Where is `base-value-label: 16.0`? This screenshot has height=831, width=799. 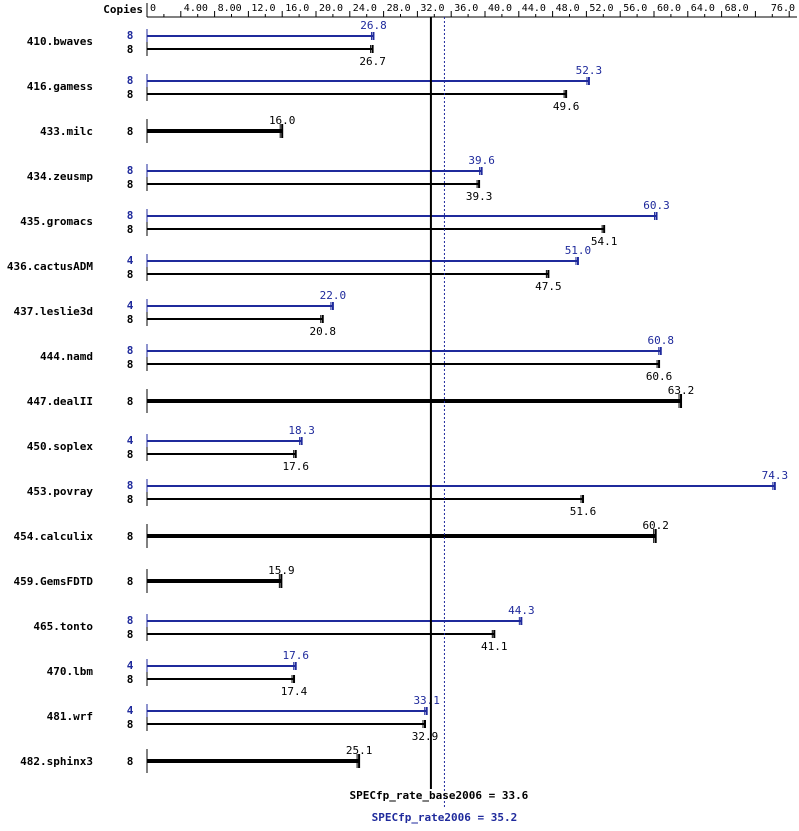 base-value-label: 16.0 is located at coordinates (282, 120).